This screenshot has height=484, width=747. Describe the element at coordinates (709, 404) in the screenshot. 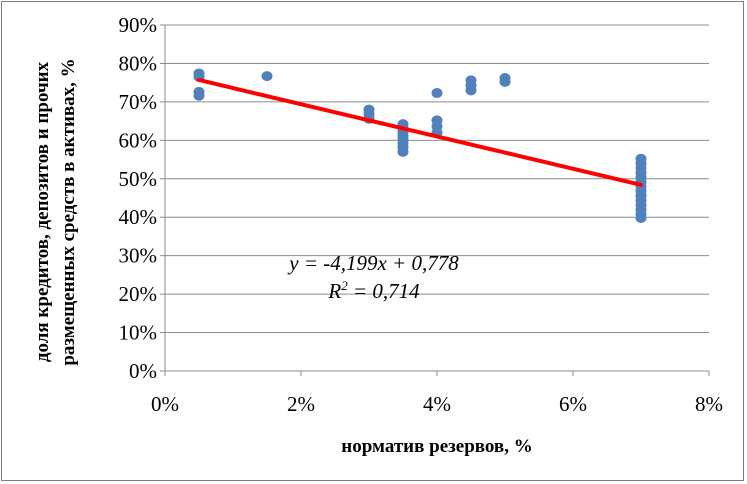

I see `x-tick-label-4: 8%` at that location.